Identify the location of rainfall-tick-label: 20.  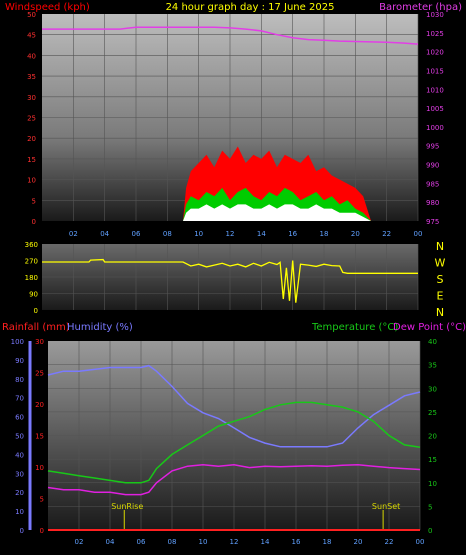
(39, 405).